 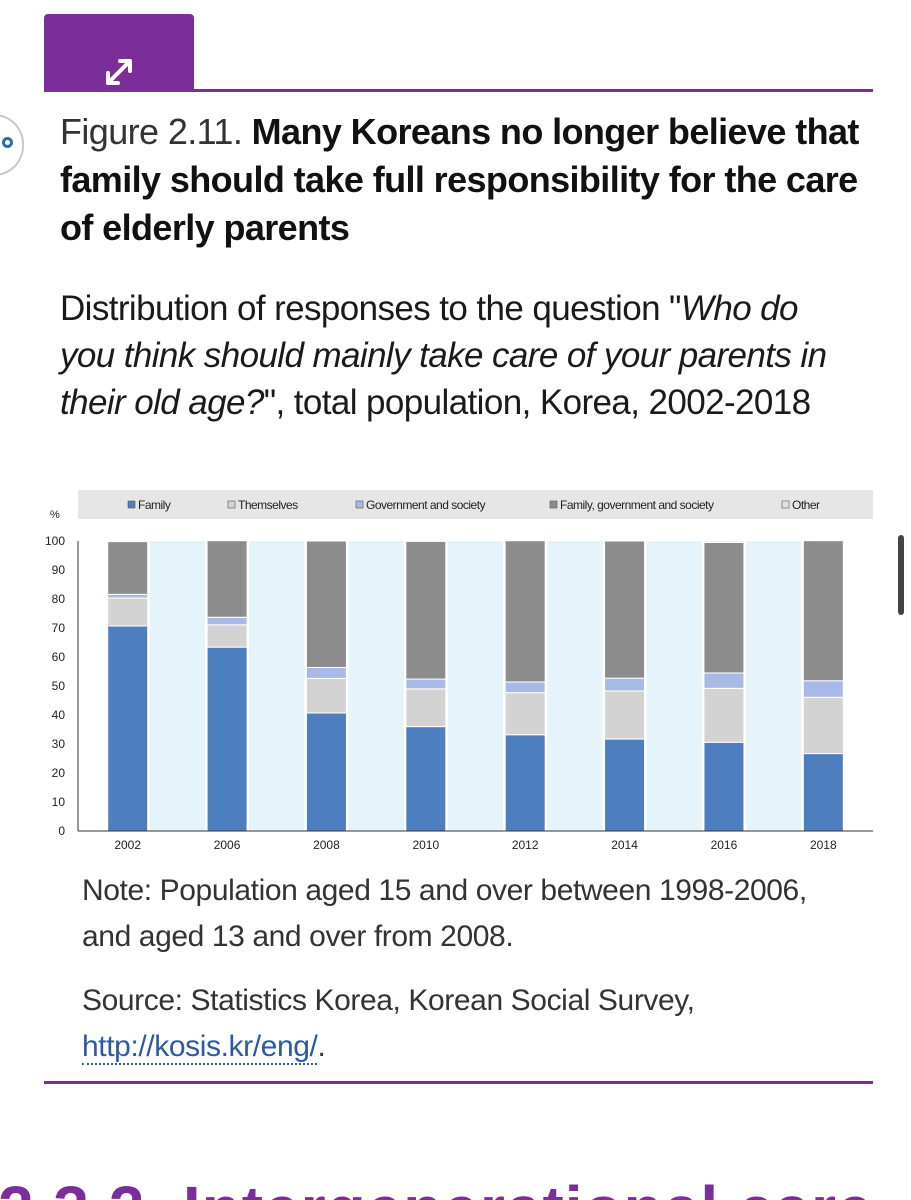 What do you see at coordinates (724, 845) in the screenshot?
I see `x-tick-label: 2016` at bounding box center [724, 845].